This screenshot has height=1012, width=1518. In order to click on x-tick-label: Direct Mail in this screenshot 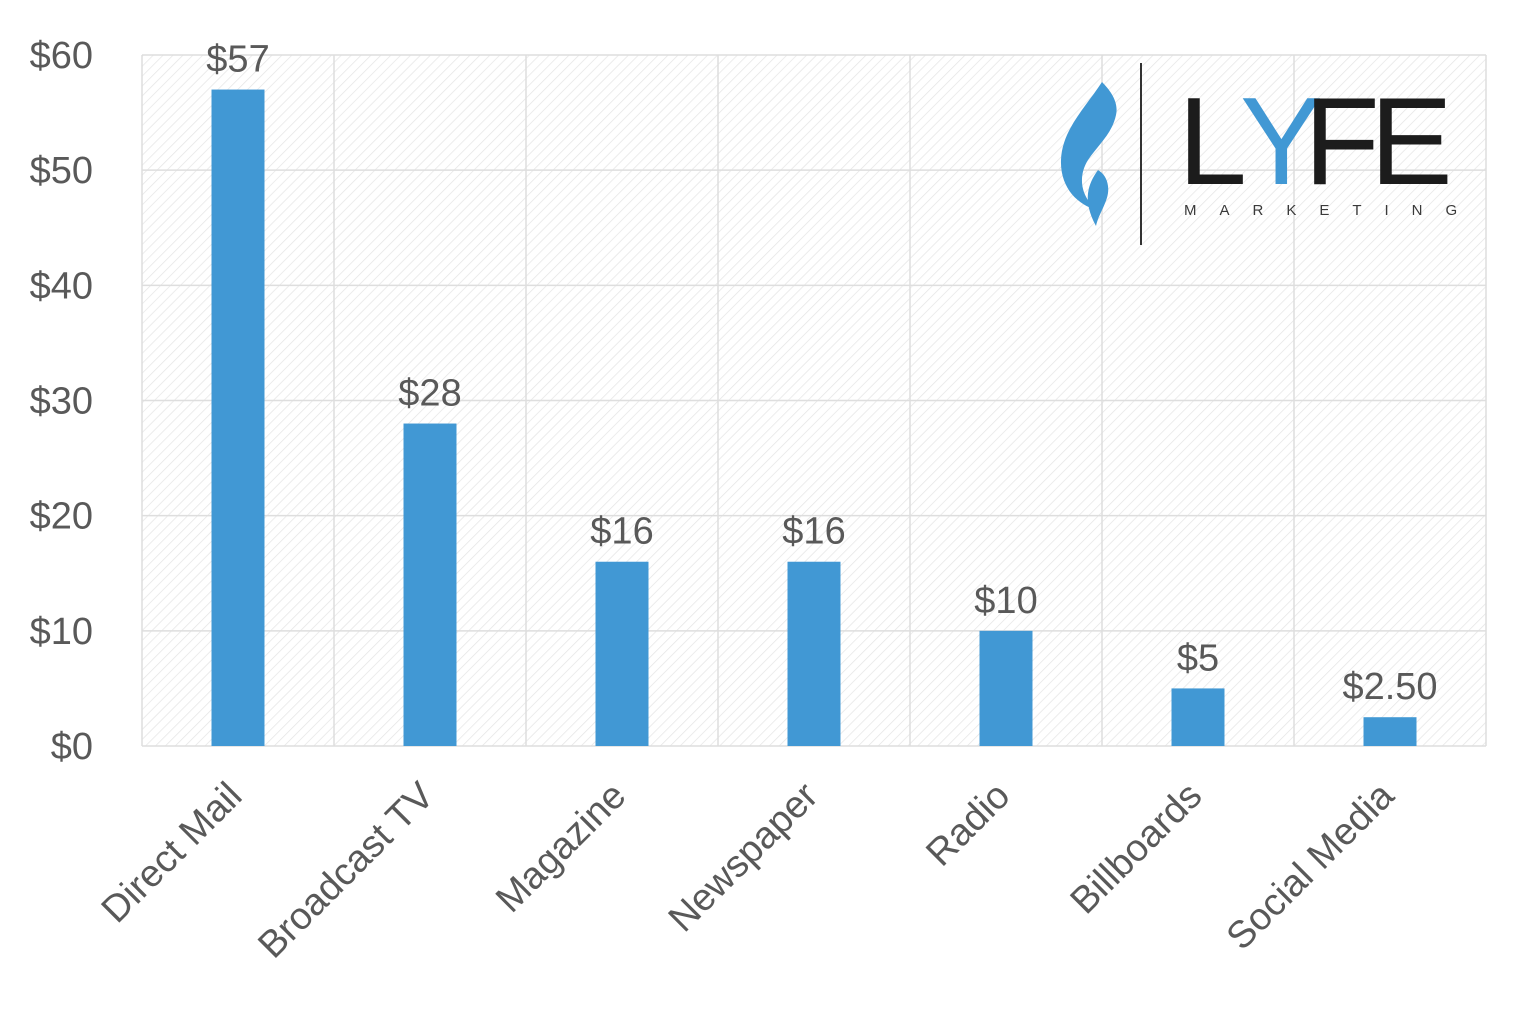, I will do `click(172, 853)`.